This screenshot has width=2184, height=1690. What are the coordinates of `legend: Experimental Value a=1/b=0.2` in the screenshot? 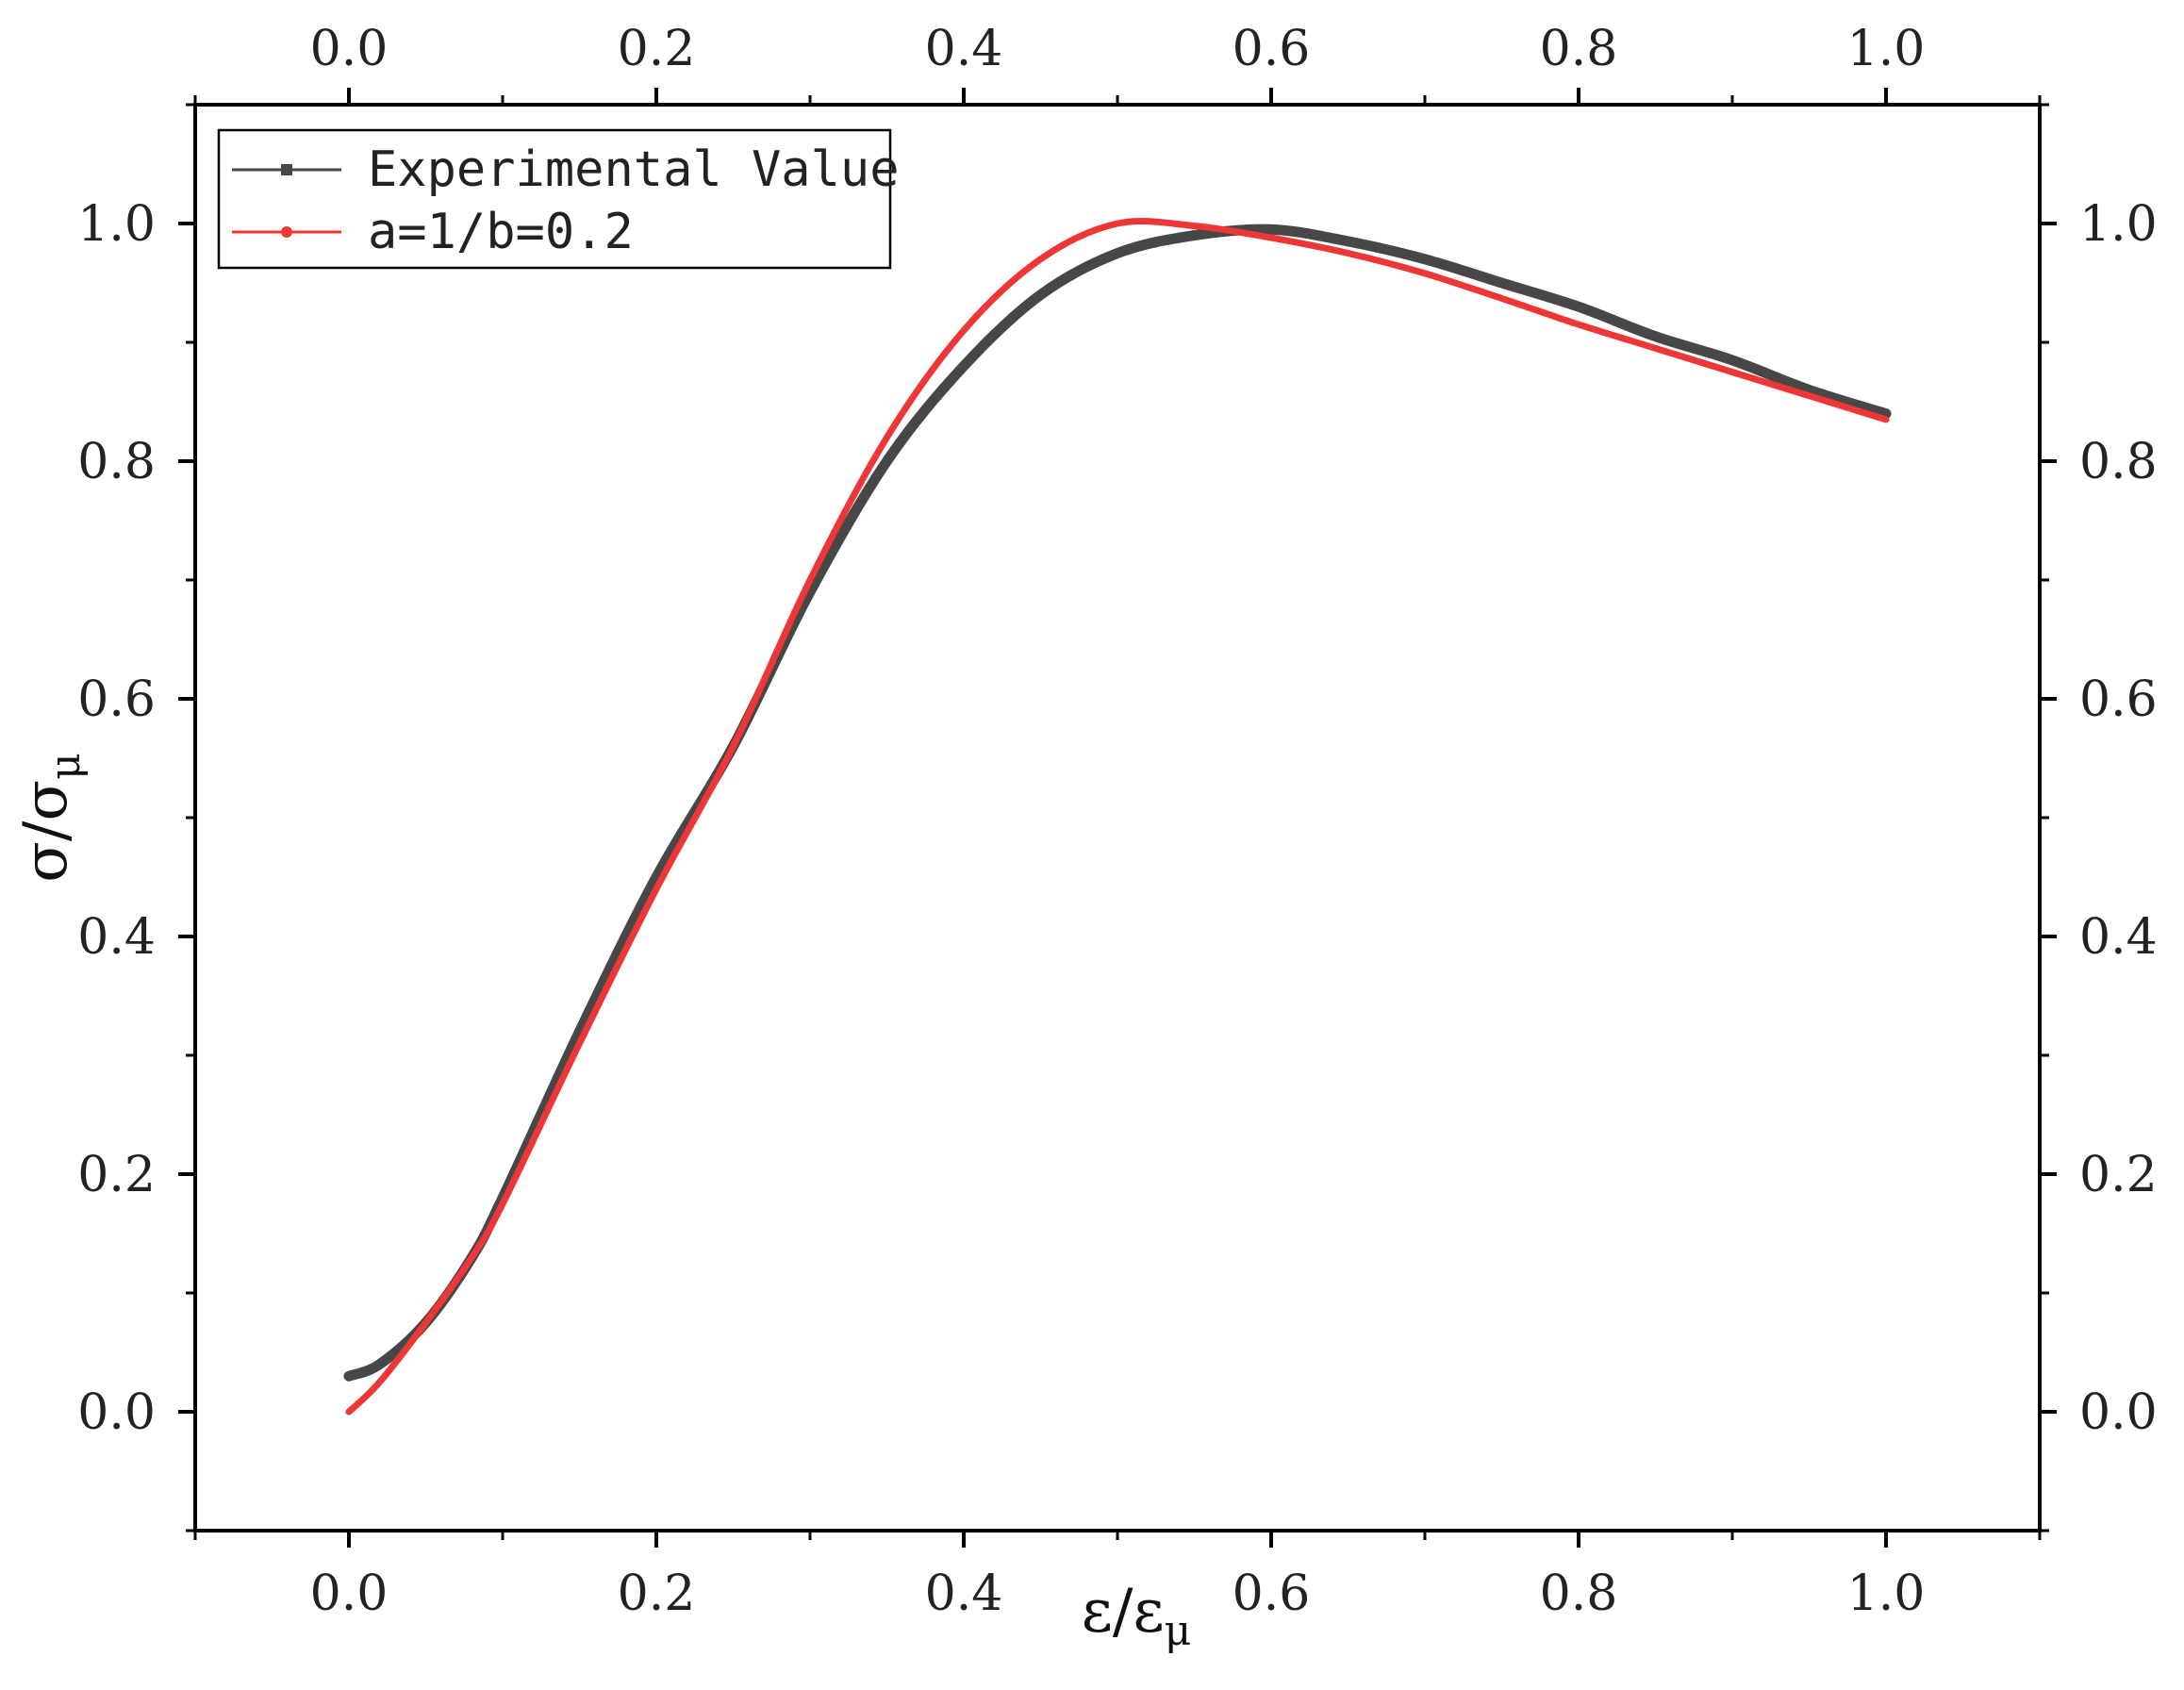 It's located at (558, 199).